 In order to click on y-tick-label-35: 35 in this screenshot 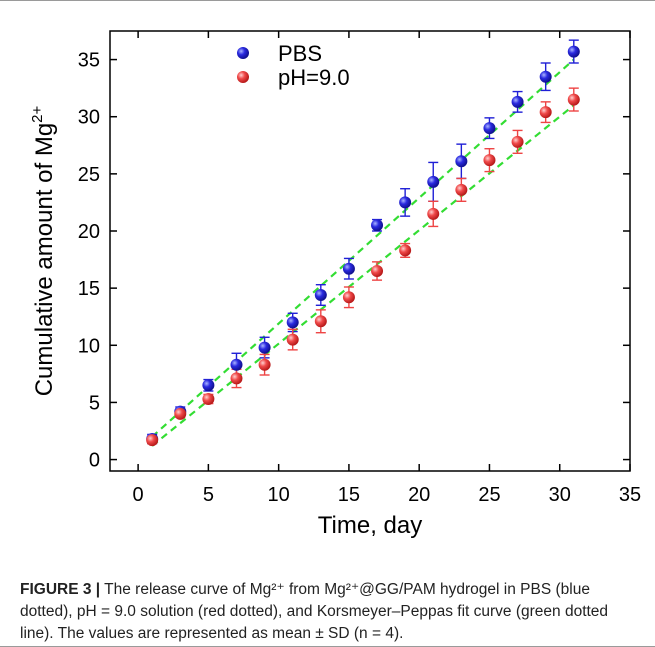, I will do `click(89, 61)`.